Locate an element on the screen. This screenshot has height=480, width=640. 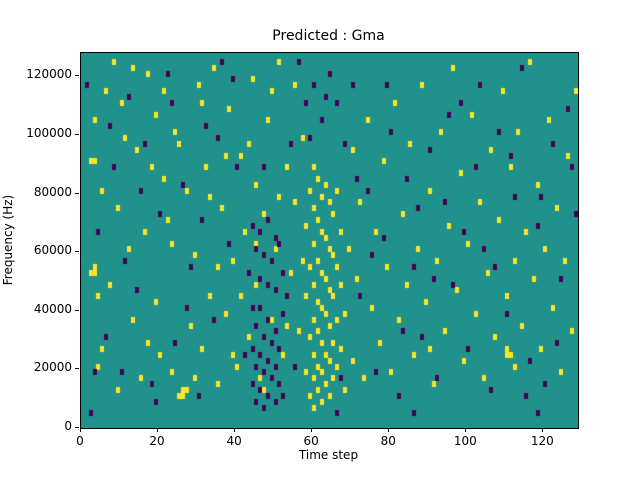
y-tick-label: 80000 is located at coordinates (52, 191).